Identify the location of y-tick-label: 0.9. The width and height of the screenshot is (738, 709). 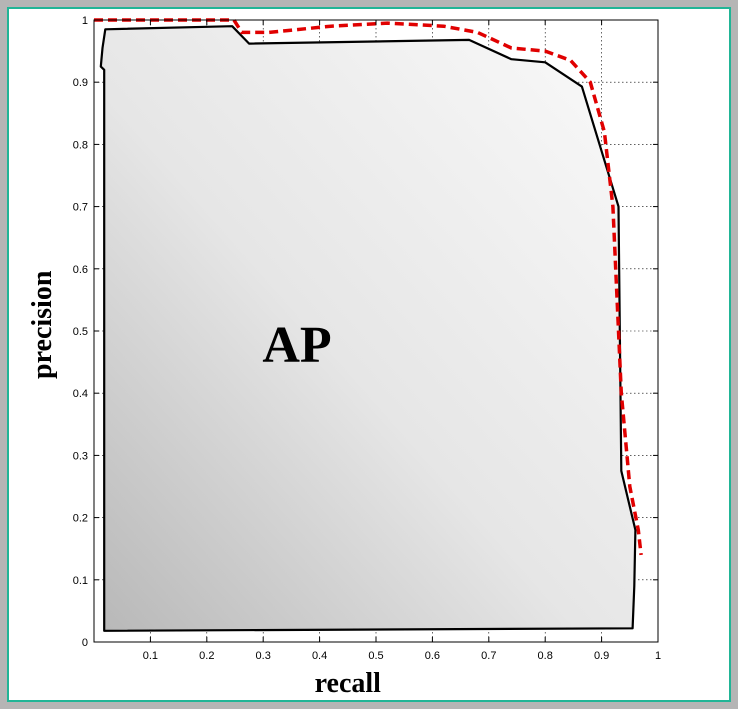
(80, 83).